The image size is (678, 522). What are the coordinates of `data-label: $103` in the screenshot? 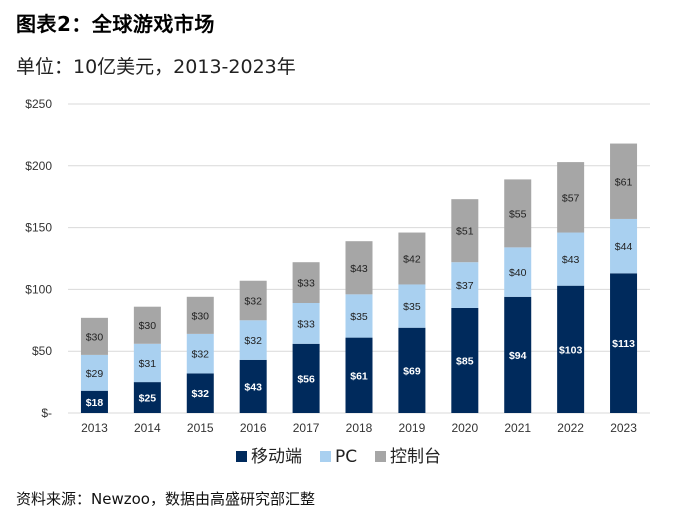 It's located at (571, 350).